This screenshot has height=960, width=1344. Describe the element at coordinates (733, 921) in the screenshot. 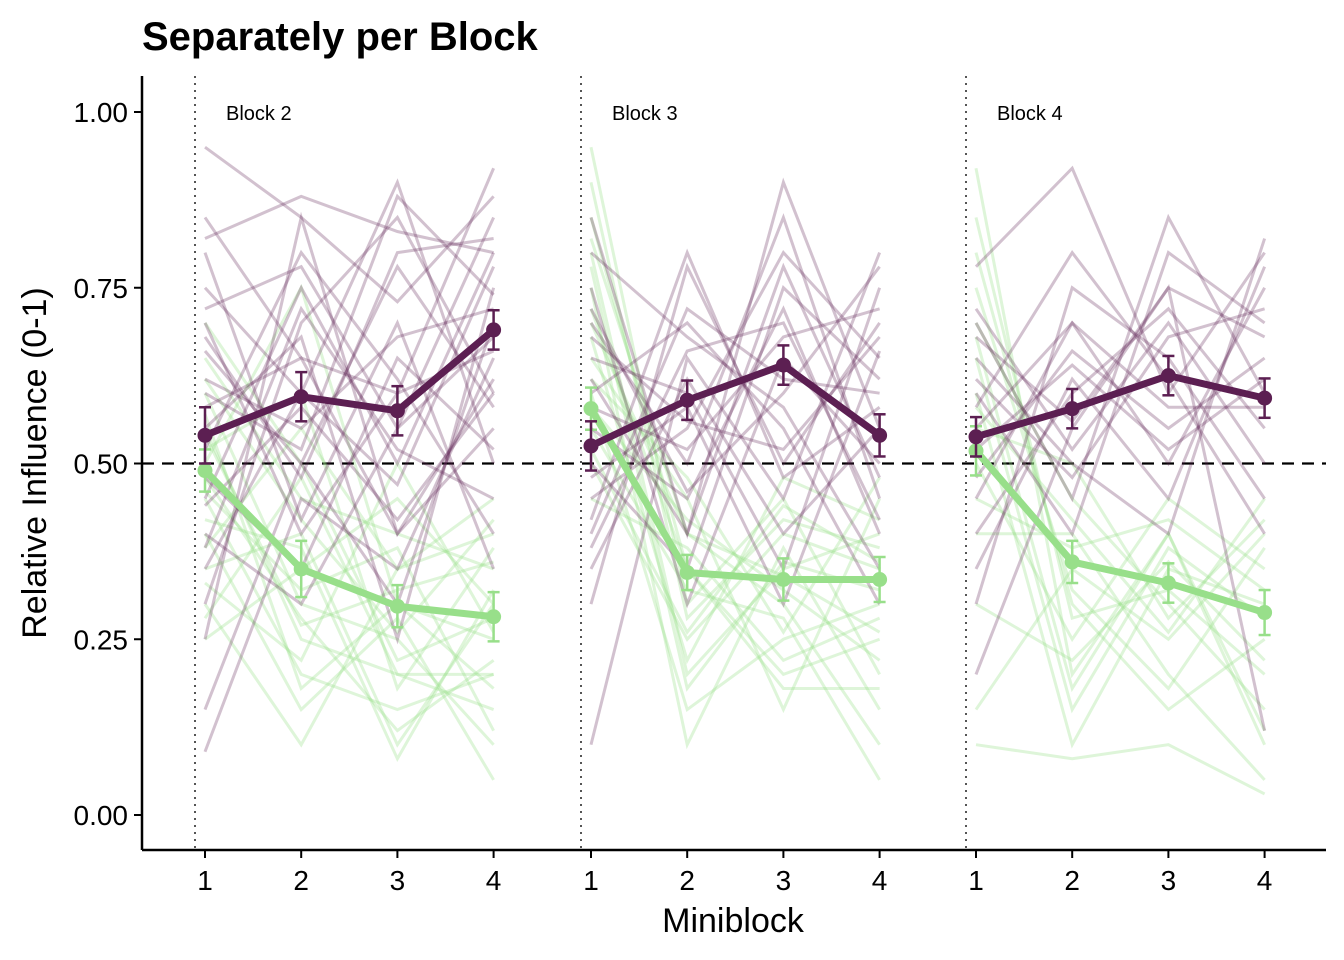

I see `x-axis-title: Miniblock` at that location.